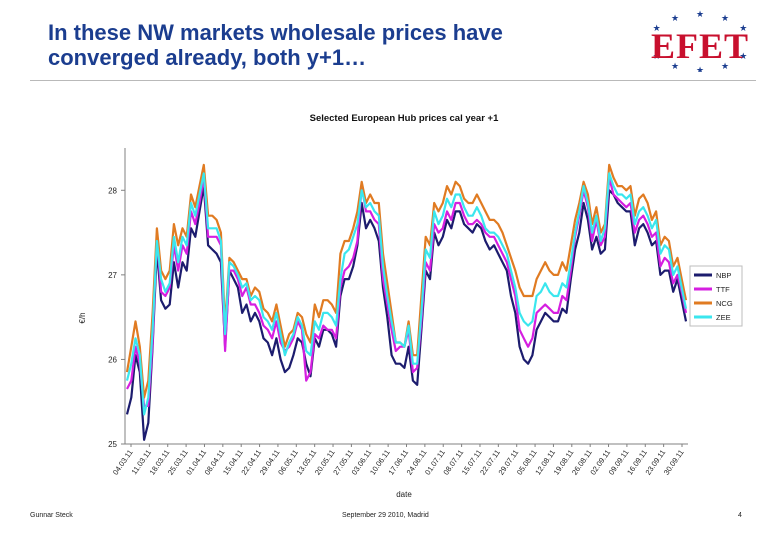 The height and width of the screenshot is (540, 780). Describe the element at coordinates (700, 46) in the screenshot. I see `logo-text: EFET` at that location.